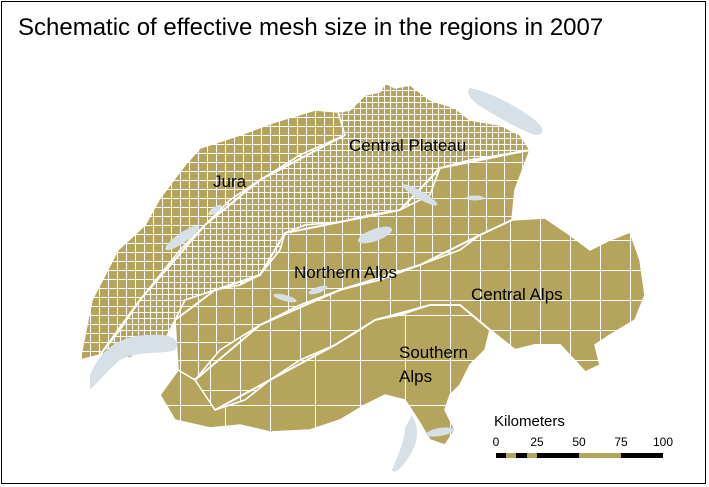 This screenshot has width=709, height=487. I want to click on lake-zurich, so click(420, 195).